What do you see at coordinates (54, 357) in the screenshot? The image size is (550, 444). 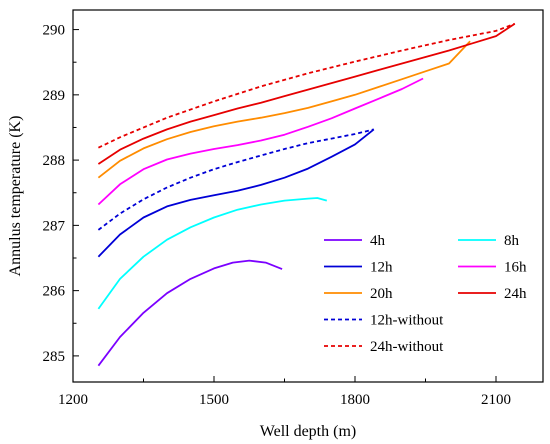 I see `y-tick-label: 285` at bounding box center [54, 357].